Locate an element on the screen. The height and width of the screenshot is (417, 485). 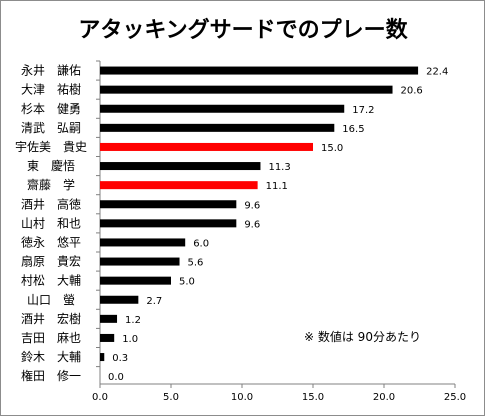
value-label: 17.2 is located at coordinates (363, 110).